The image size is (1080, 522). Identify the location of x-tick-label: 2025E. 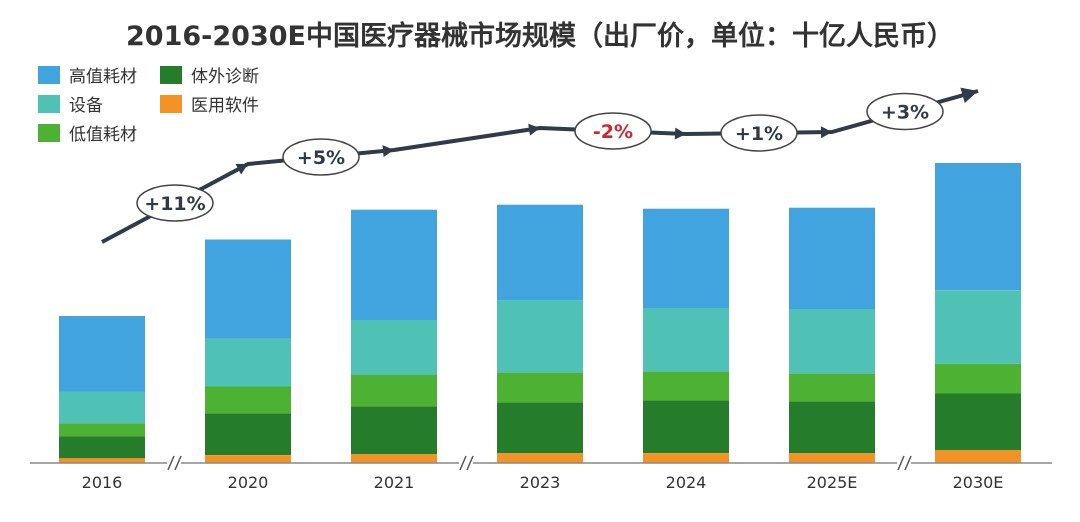
(832, 482).